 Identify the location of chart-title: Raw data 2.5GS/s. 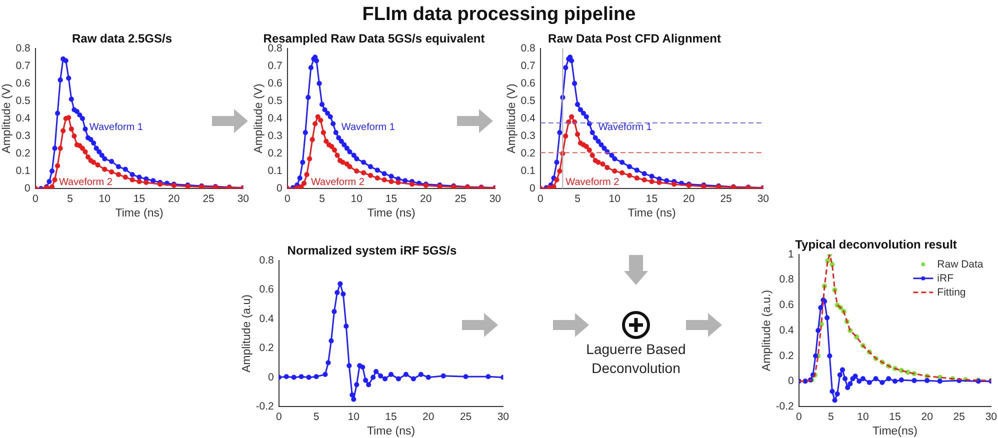
(122, 39).